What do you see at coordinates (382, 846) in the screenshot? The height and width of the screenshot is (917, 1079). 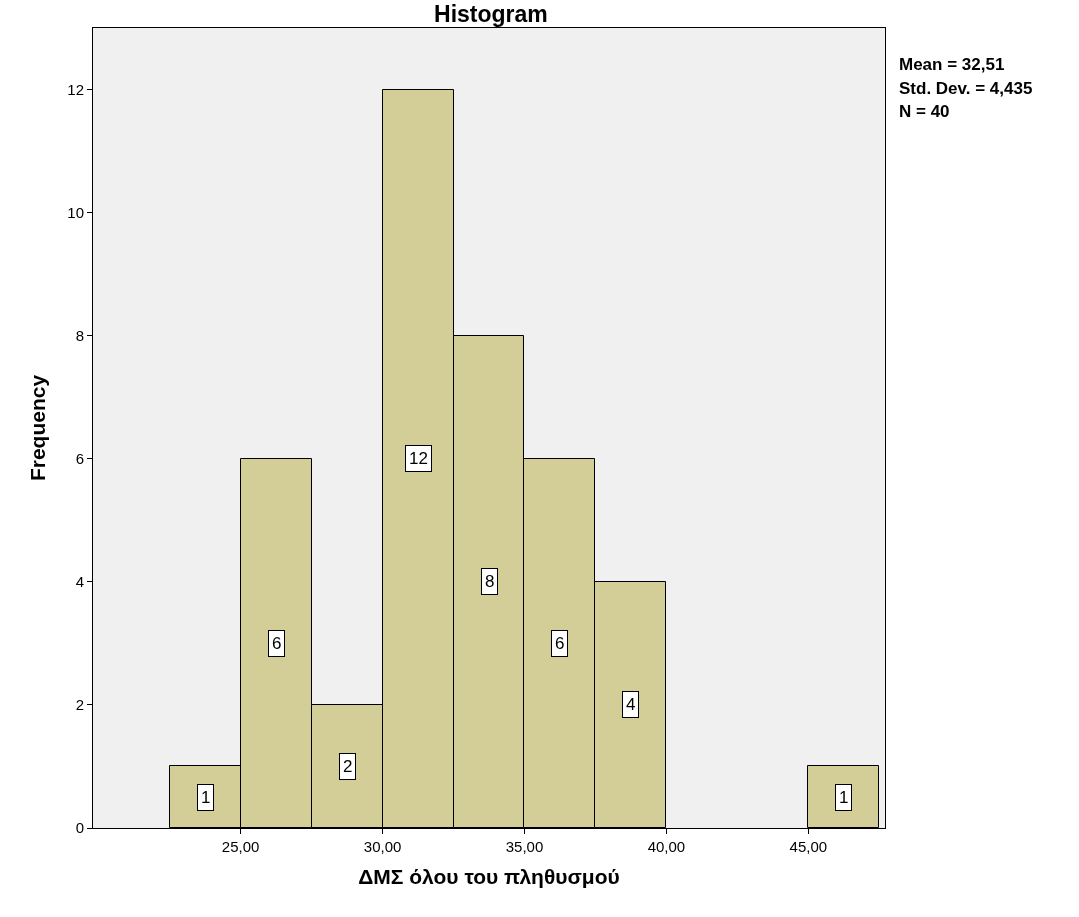 I see `x-tick-label: 30,00` at bounding box center [382, 846].